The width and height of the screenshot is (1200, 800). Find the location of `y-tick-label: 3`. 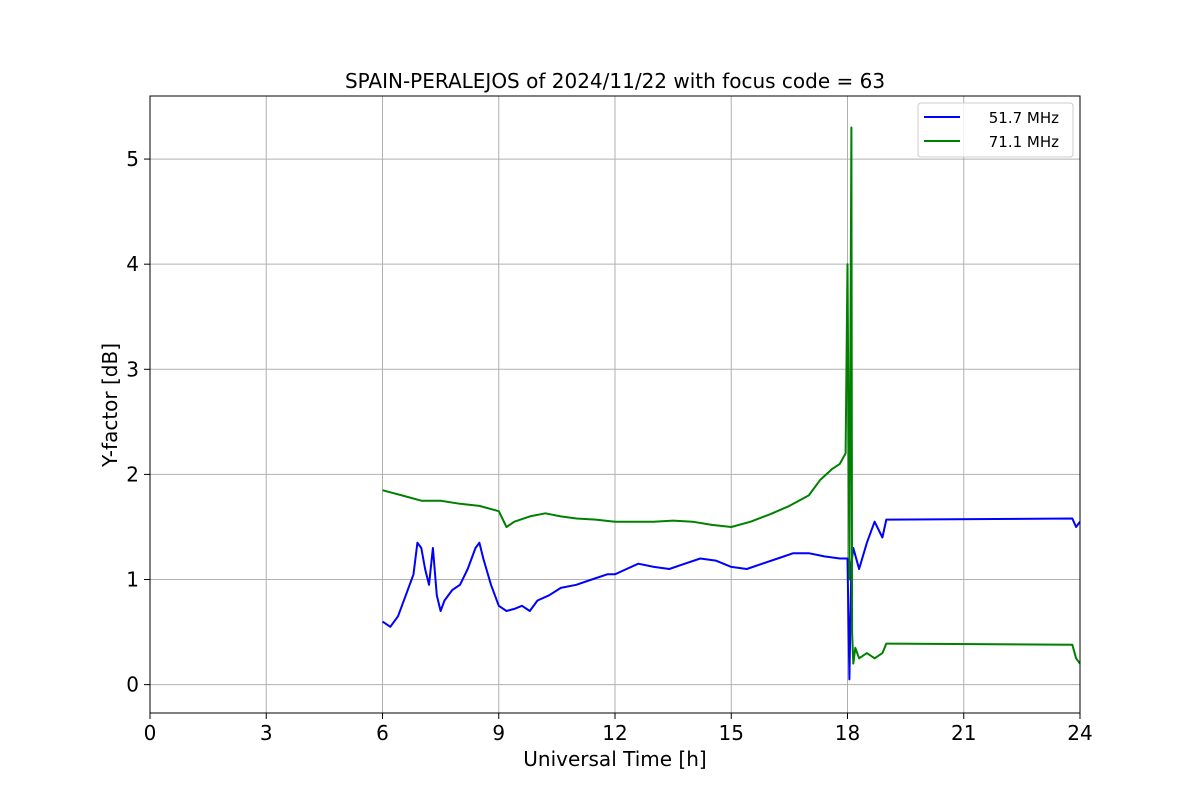

y-tick-label: 3 is located at coordinates (132, 369).